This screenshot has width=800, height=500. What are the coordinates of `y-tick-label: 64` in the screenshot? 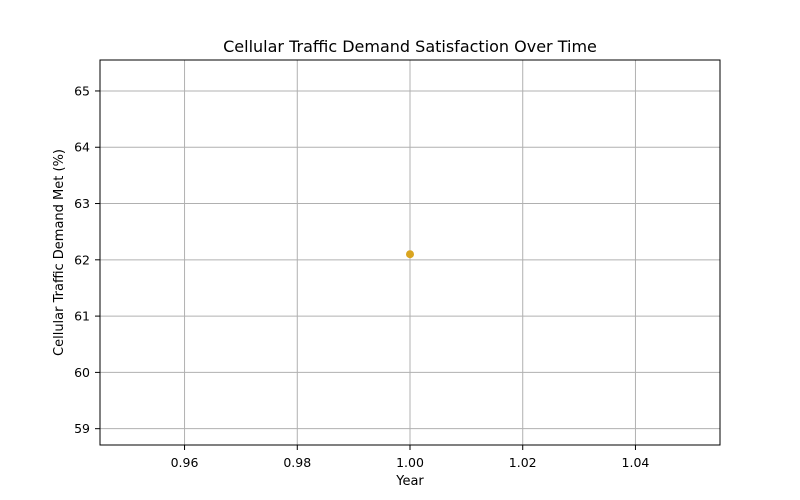 It's located at (82, 147).